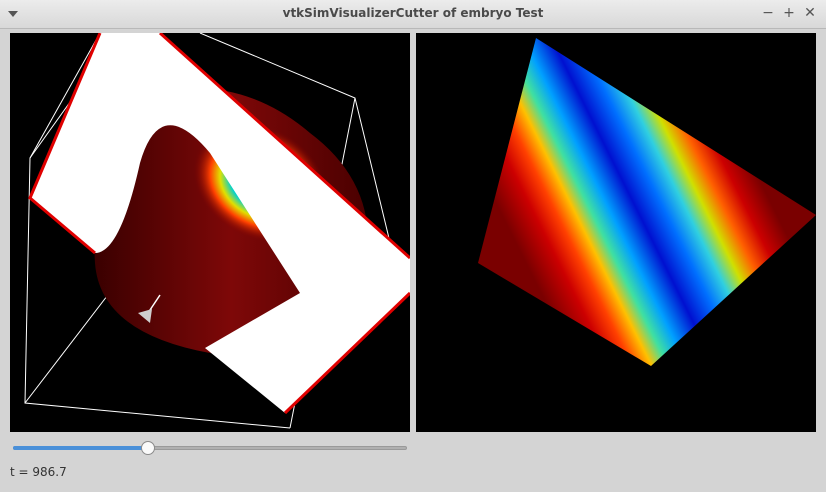 Image resolution: width=826 pixels, height=492 pixels. What do you see at coordinates (147, 448) in the screenshot?
I see `slider-thumb` at bounding box center [147, 448].